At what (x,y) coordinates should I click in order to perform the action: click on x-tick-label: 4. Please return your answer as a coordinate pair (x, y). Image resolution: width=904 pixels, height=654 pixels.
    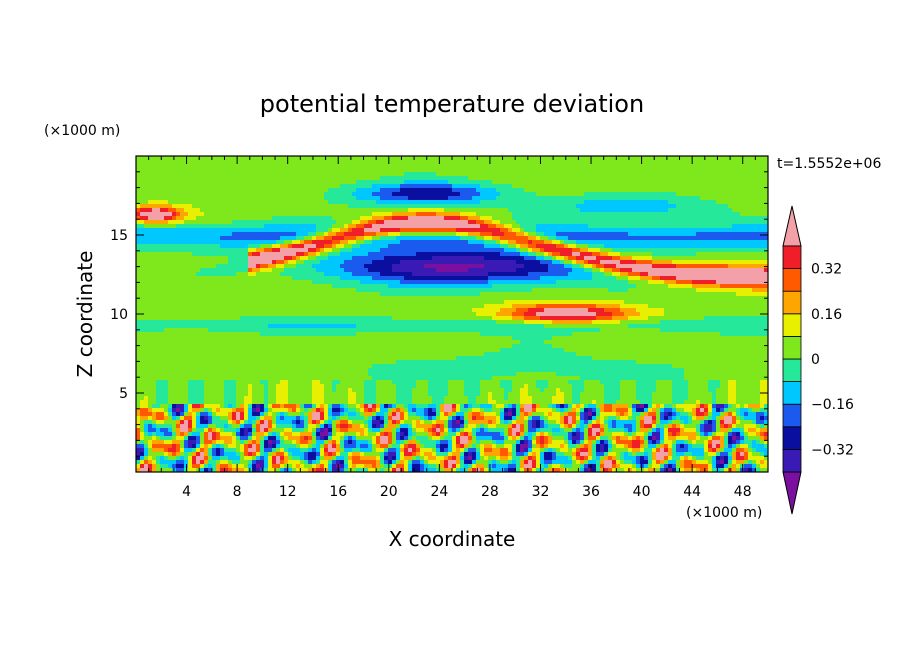
    Looking at the image, I should click on (186, 492).